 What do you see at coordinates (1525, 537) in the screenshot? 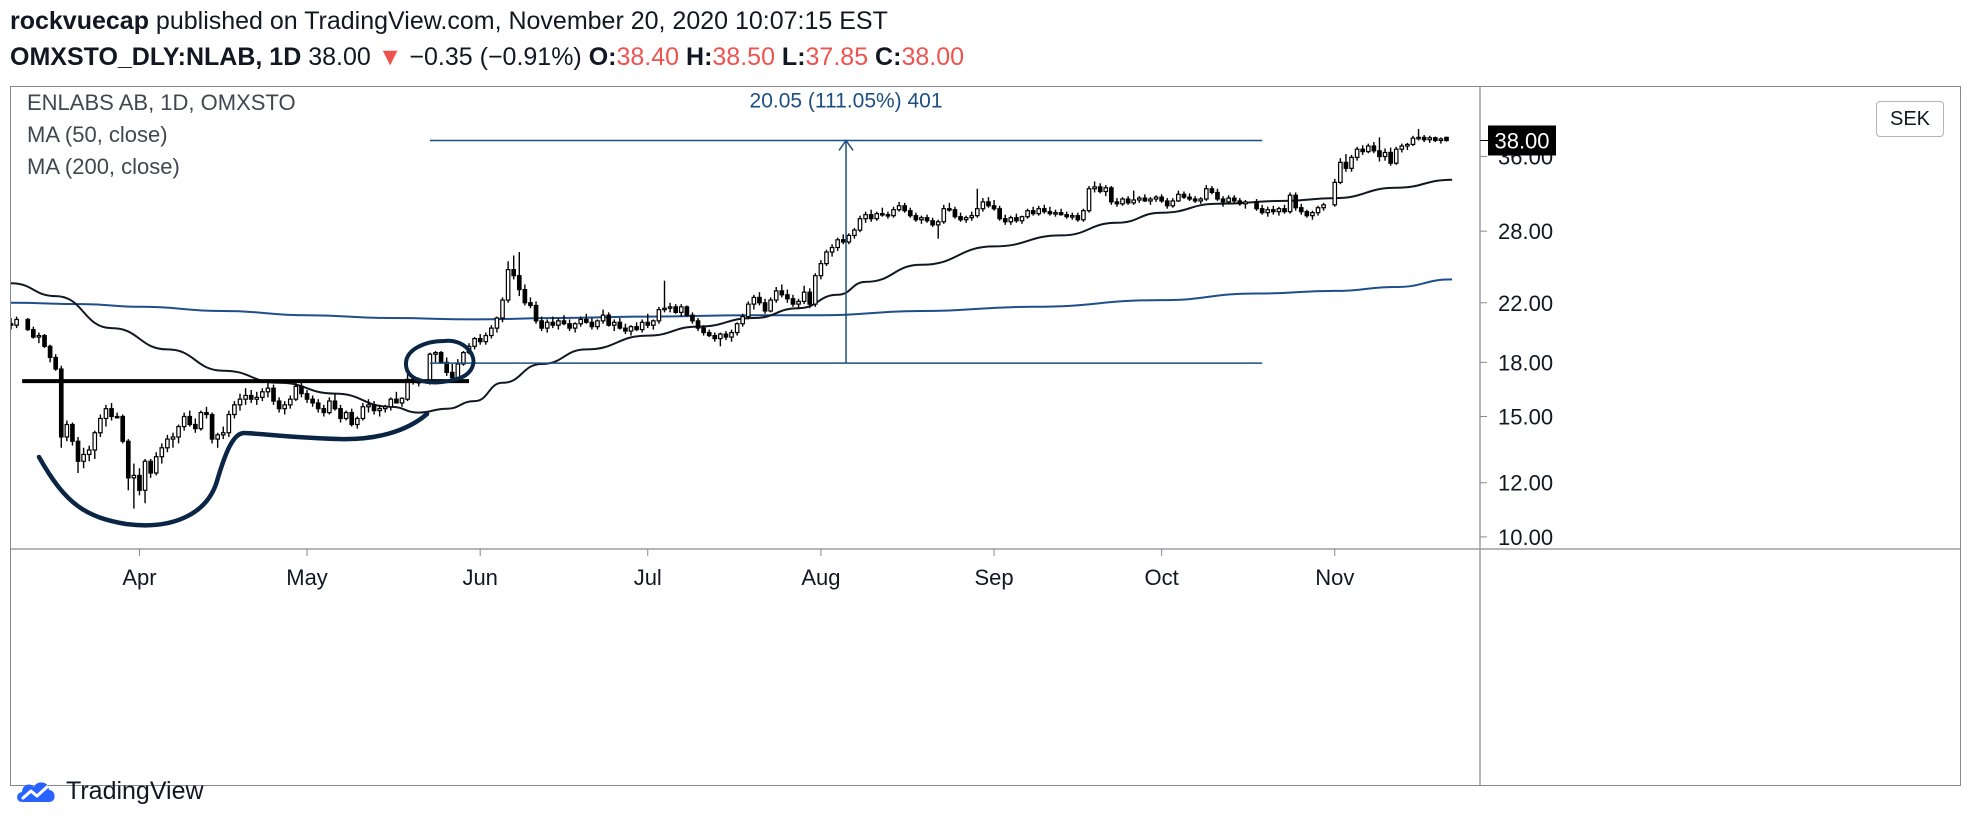
I see `y-tick-label: 10.00` at bounding box center [1525, 537].